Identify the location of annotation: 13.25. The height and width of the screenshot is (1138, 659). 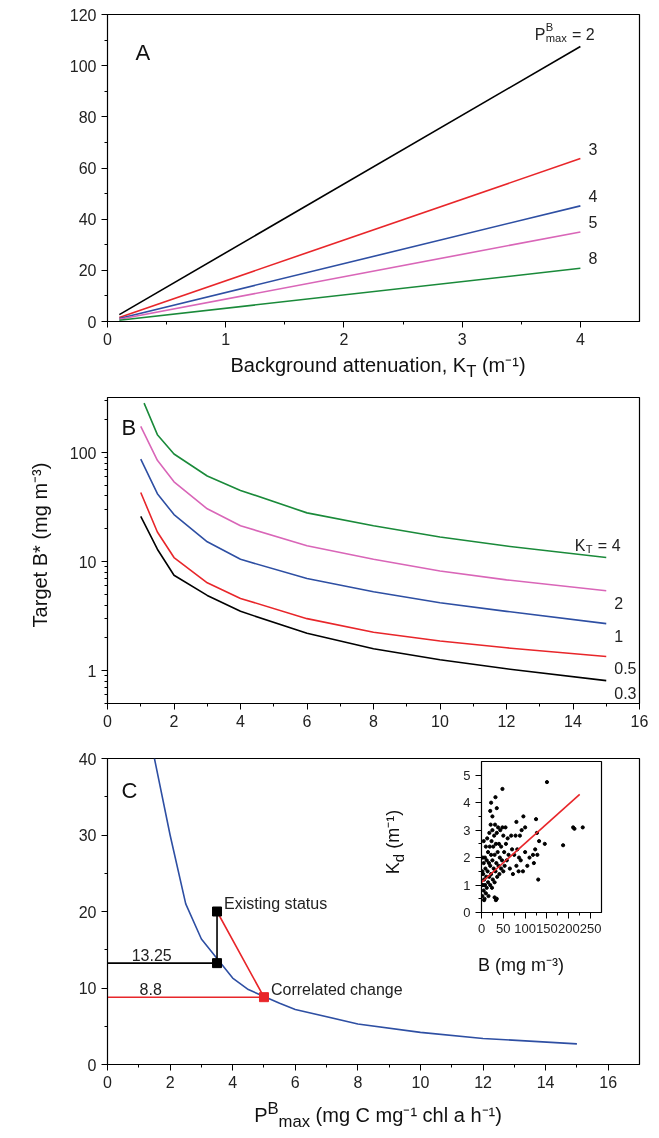
(151, 956).